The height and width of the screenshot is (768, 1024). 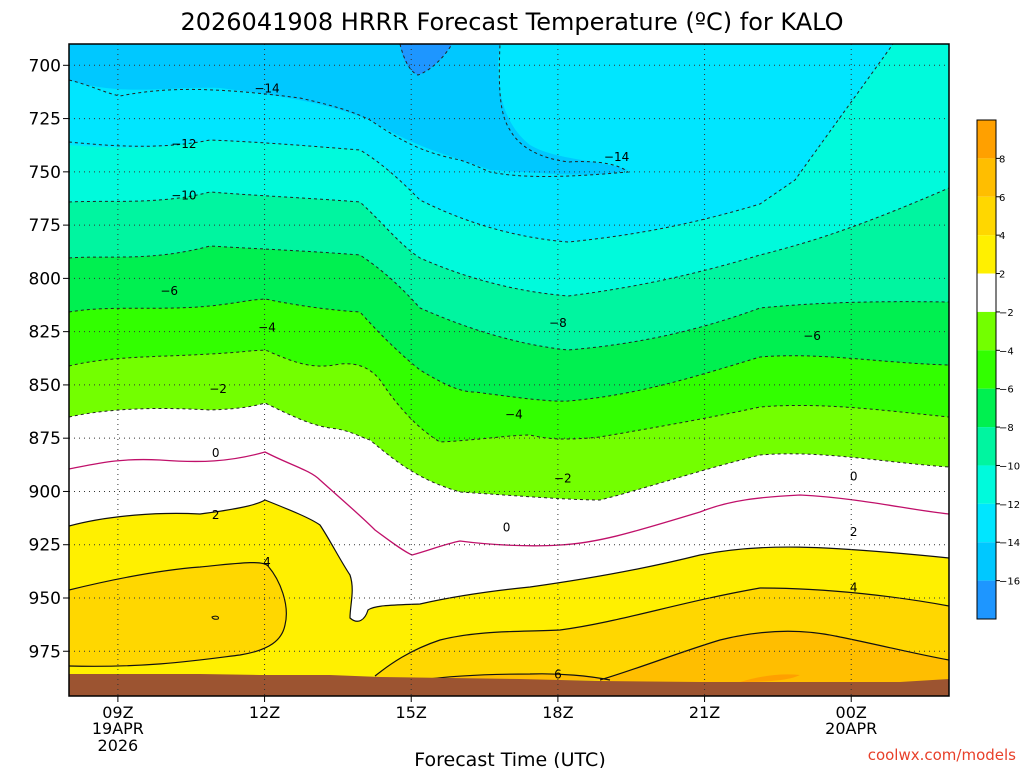 What do you see at coordinates (45, 386) in the screenshot?
I see `y-tick-label: 850` at bounding box center [45, 386].